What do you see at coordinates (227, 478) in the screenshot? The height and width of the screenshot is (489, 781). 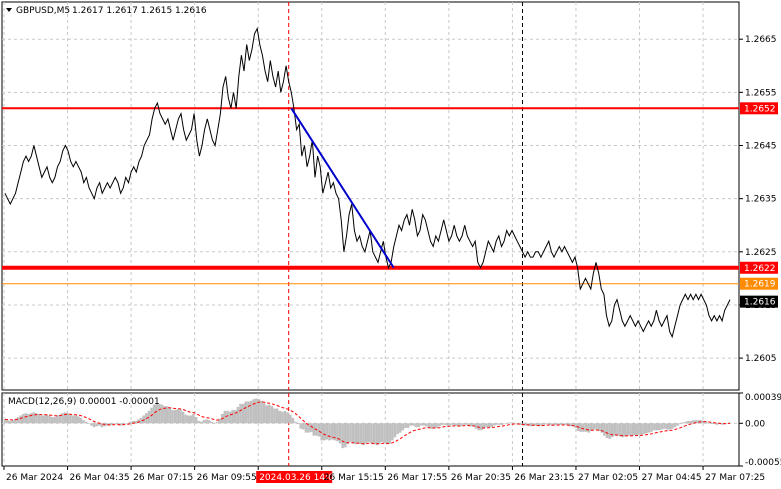 I see `time-tick-label: 26 Mar 09:55` at bounding box center [227, 478].